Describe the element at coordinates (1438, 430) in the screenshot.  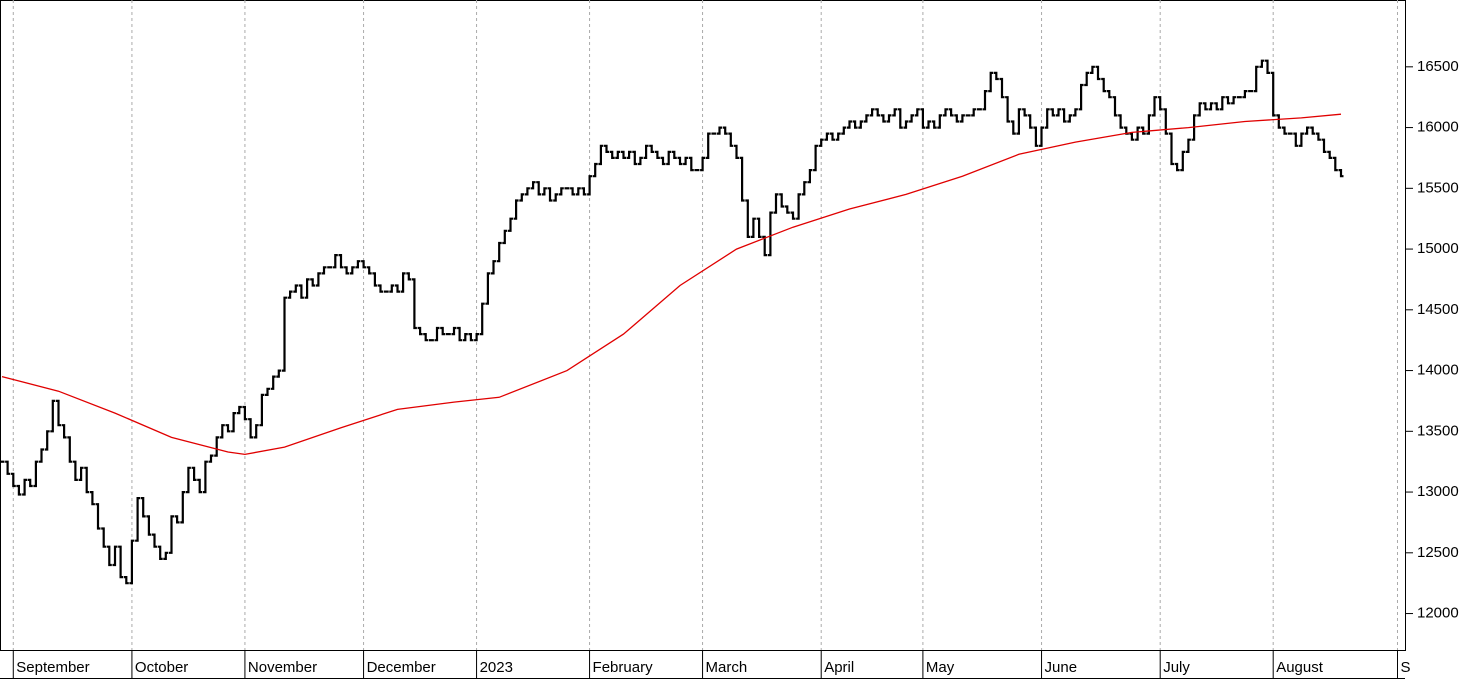
I see `y-tick-label: 13500` at that location.